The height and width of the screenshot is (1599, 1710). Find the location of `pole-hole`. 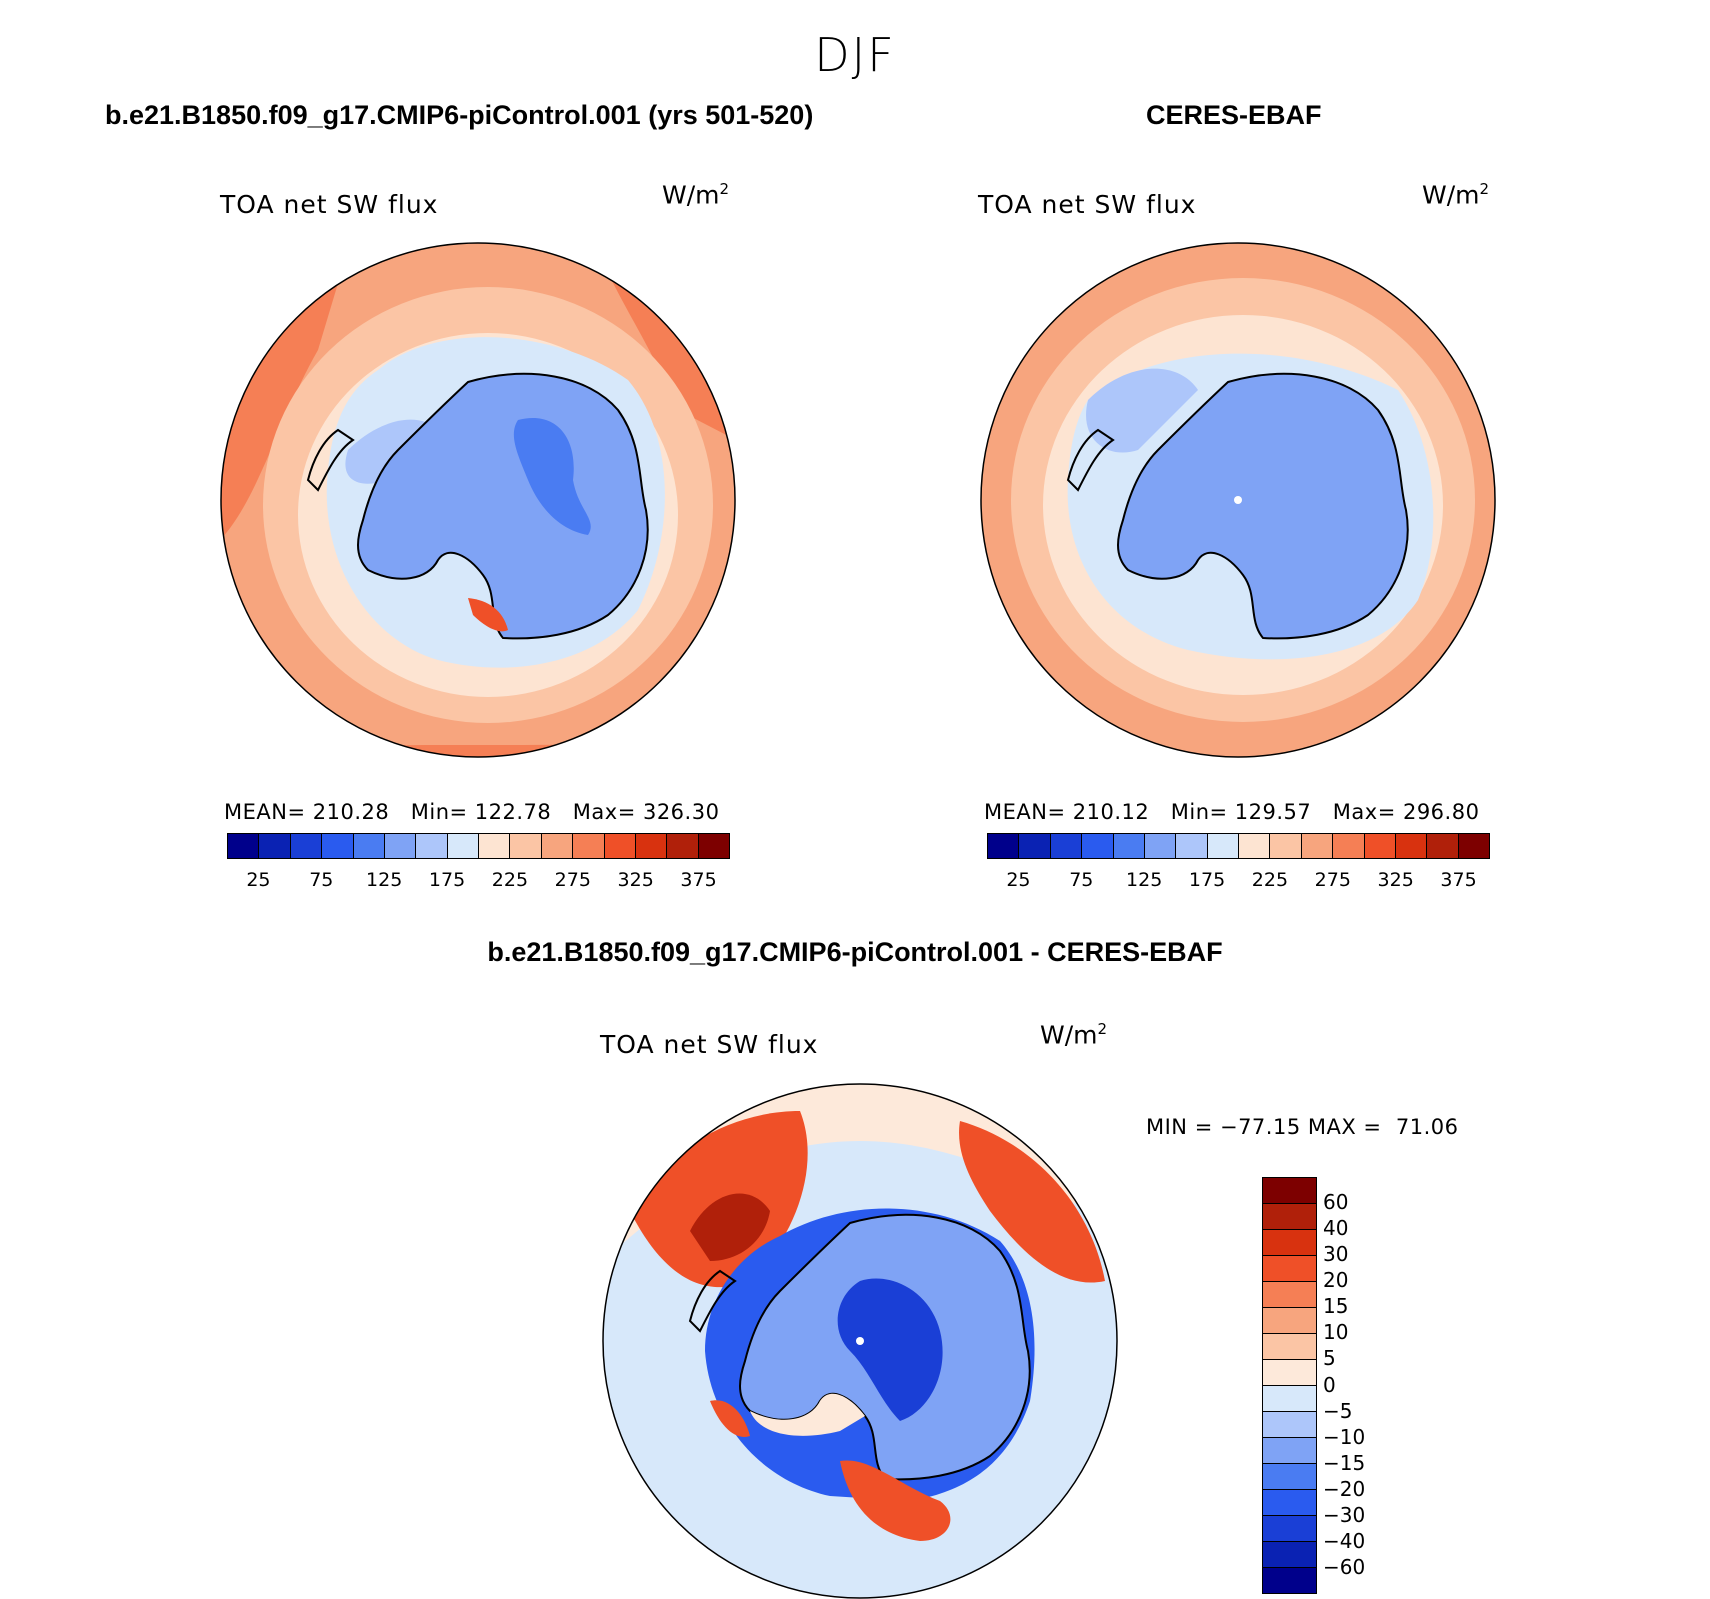

pole-hole is located at coordinates (860, 1341).